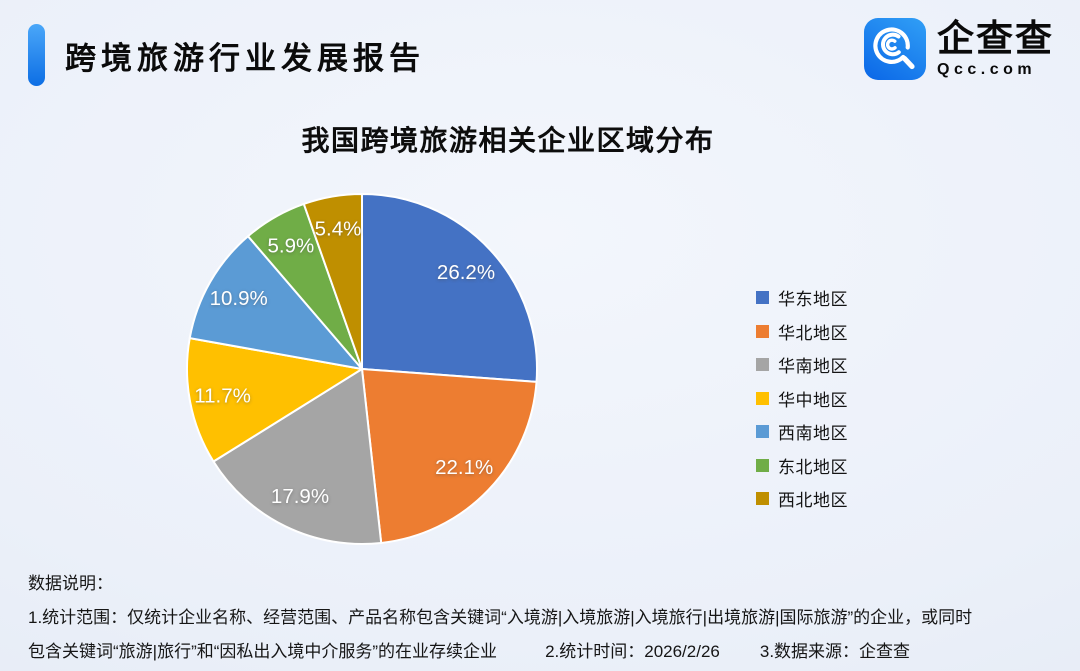  Describe the element at coordinates (895, 49) in the screenshot. I see `qcc-logo-icon` at that location.